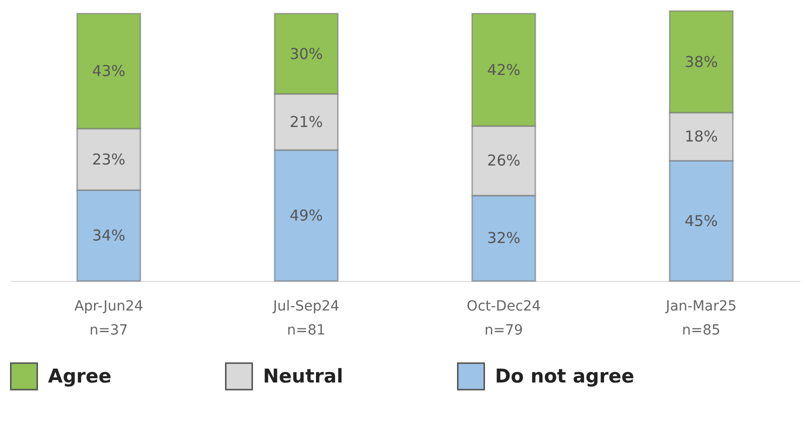  Describe the element at coordinates (109, 235) in the screenshot. I see `data-label: 34%` at that location.